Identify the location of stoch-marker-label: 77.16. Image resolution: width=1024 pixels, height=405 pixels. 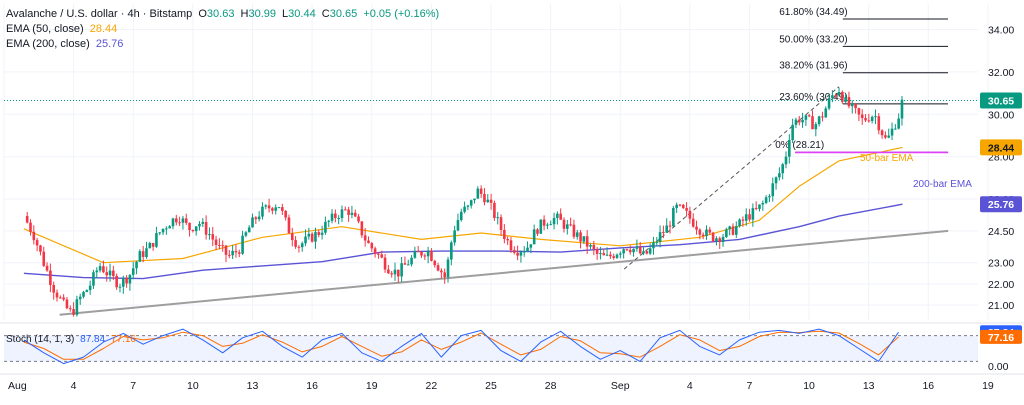
(1001, 338).